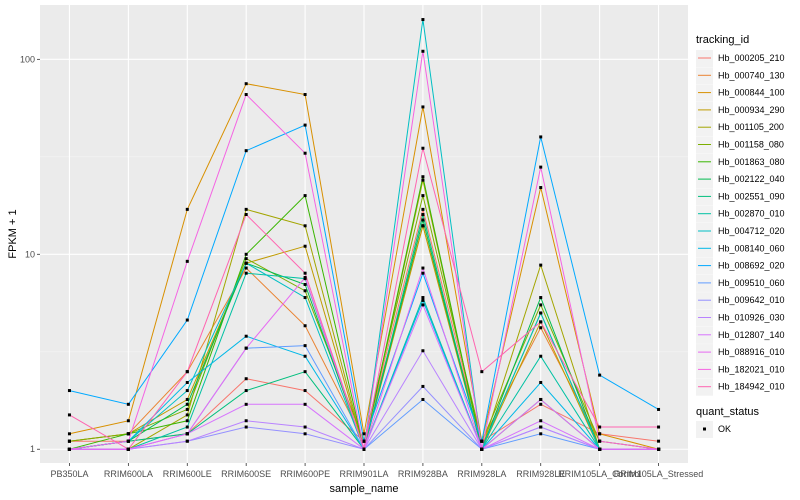 Image resolution: width=800 pixels, height=500 pixels. What do you see at coordinates (30, 254) in the screenshot?
I see `y-tick-label: 10` at bounding box center [30, 254].